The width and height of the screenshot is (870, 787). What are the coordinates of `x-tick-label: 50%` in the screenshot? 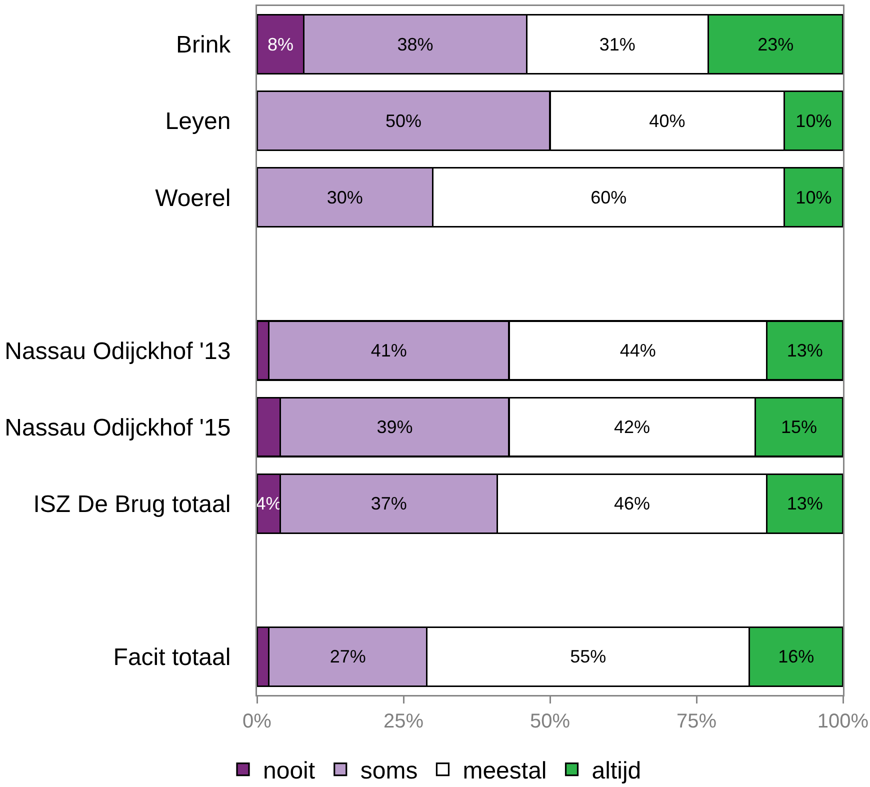 It's located at (550, 721).